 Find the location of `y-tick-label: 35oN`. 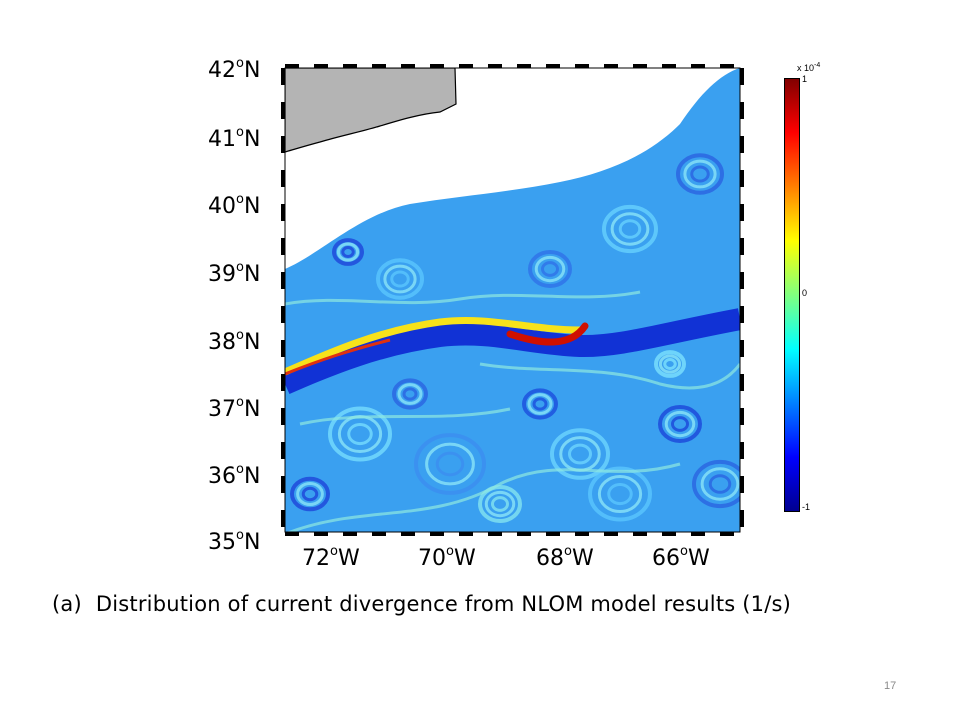

y-tick-label: 35oN is located at coordinates (234, 541).